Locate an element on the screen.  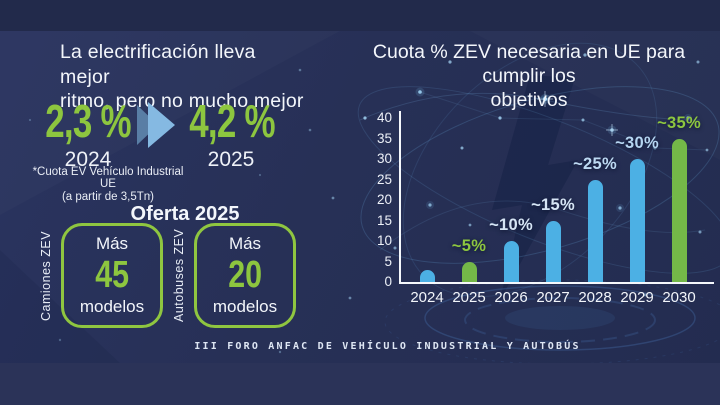
x-axis-label-2027: 2027 is located at coordinates (553, 297).